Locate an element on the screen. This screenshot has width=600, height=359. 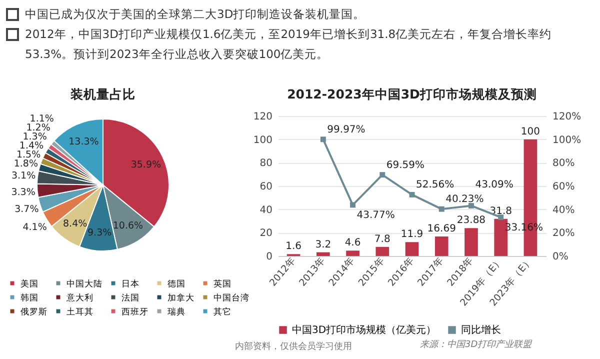
y2-tick-label: 100% is located at coordinates (567, 140).